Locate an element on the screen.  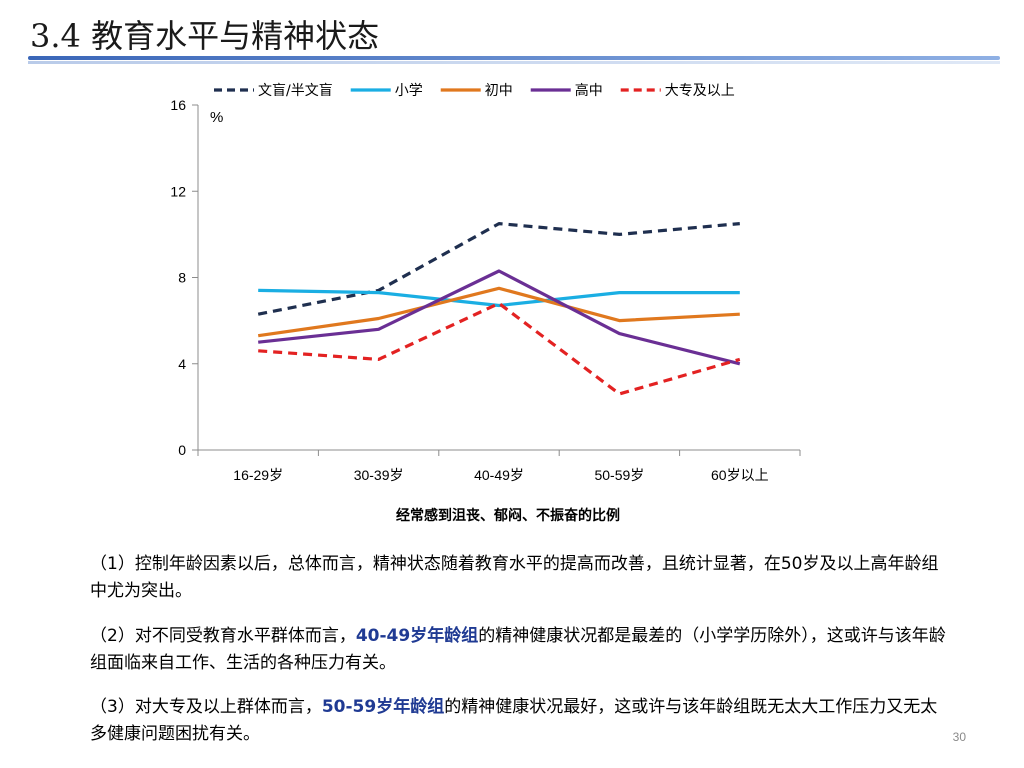
legend-label: 初中 is located at coordinates (499, 90).